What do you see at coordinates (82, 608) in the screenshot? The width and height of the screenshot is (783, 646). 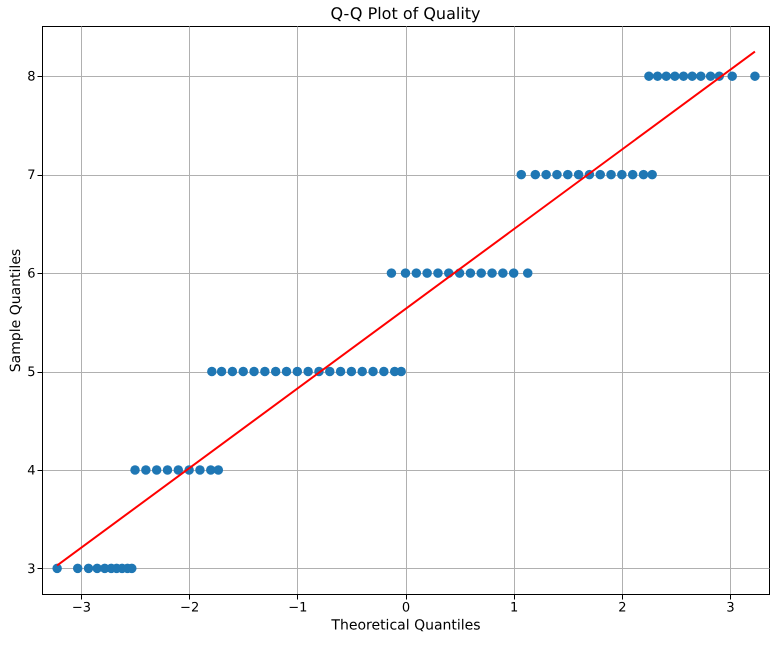 I see `x-tick-label: −3` at bounding box center [82, 608].